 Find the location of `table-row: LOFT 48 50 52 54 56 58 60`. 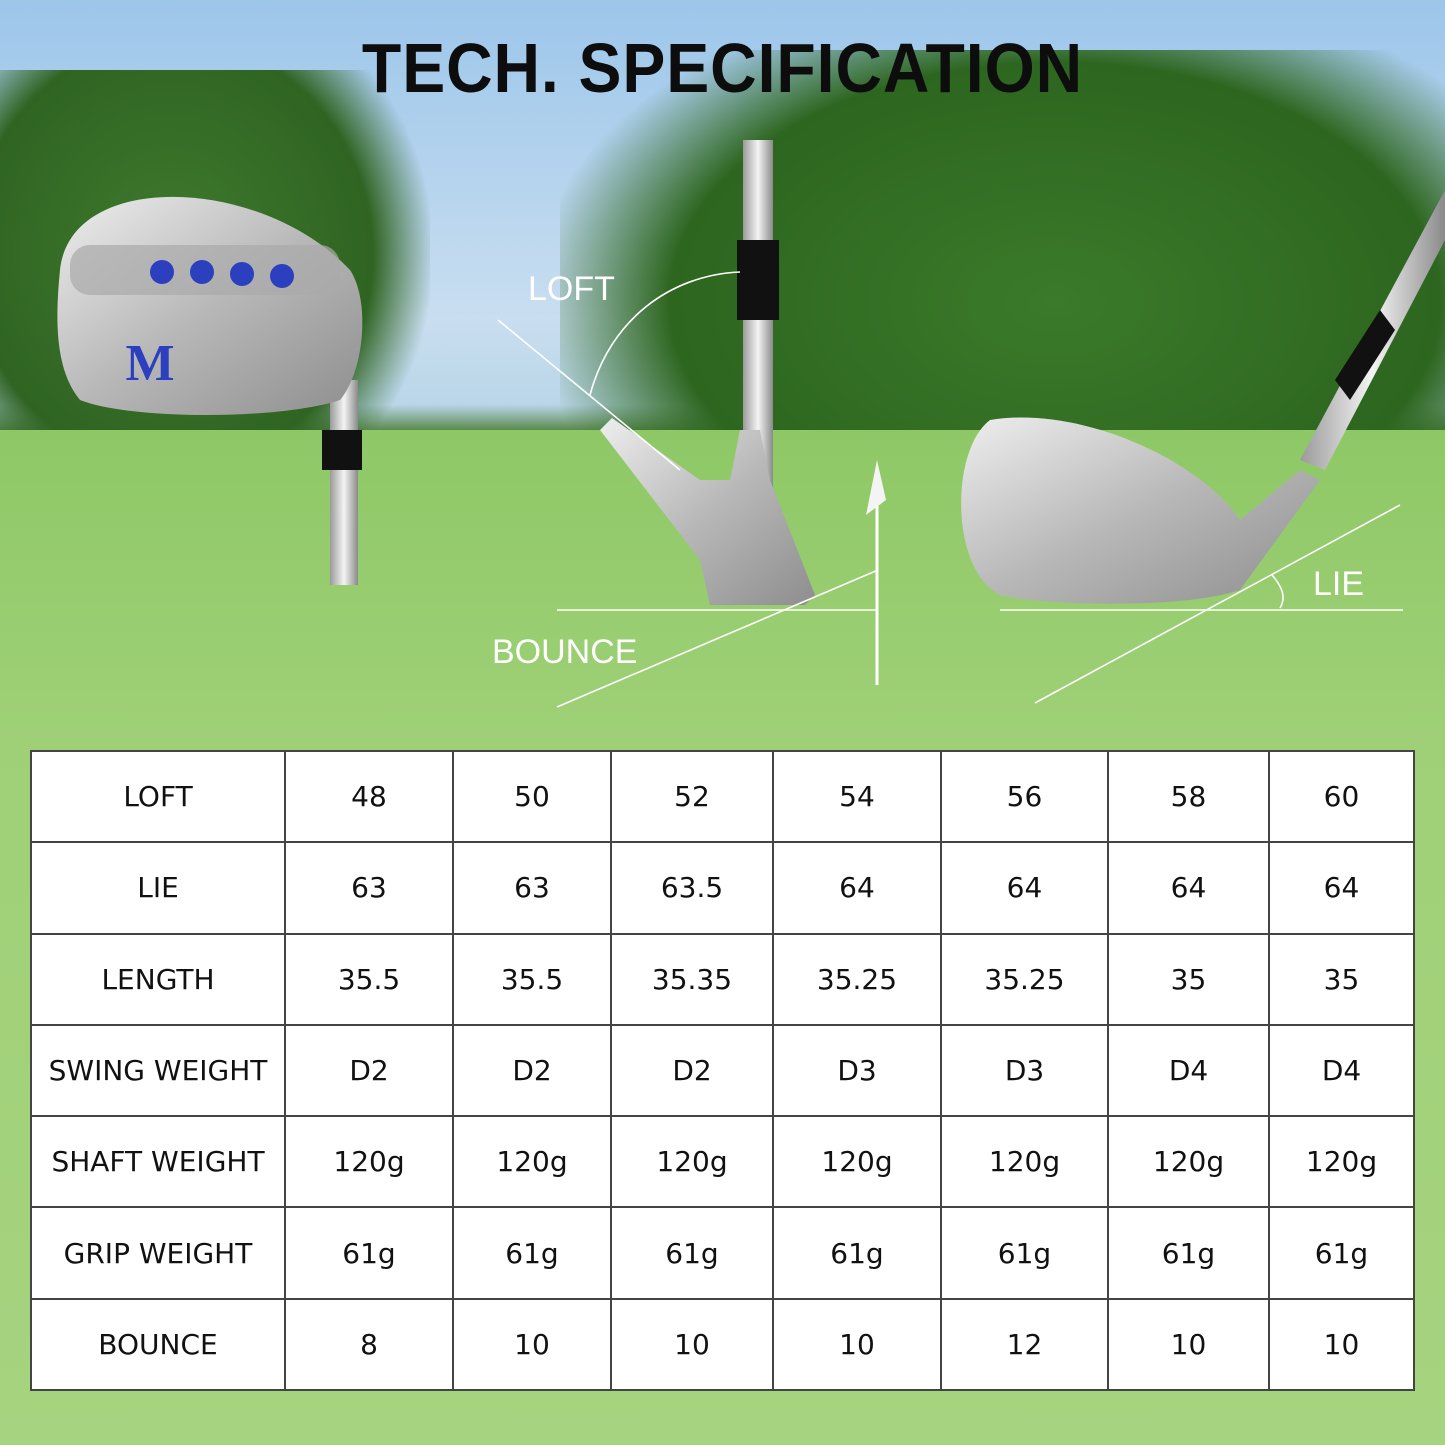

table-row: LOFT 48 50 52 54 56 58 60 is located at coordinates (722, 796).